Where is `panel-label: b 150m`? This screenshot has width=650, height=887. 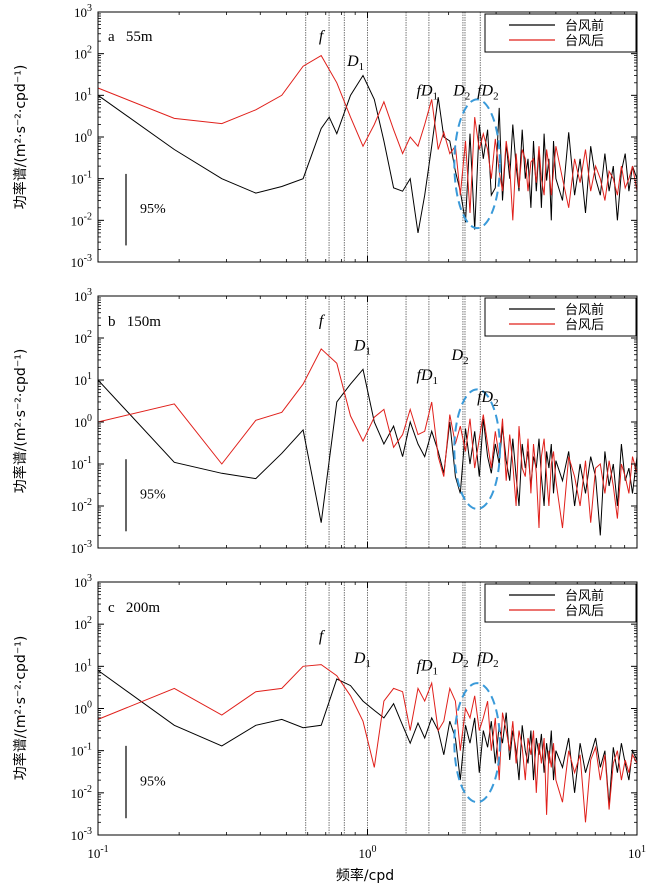
panel-label: b 150m is located at coordinates (134, 322).